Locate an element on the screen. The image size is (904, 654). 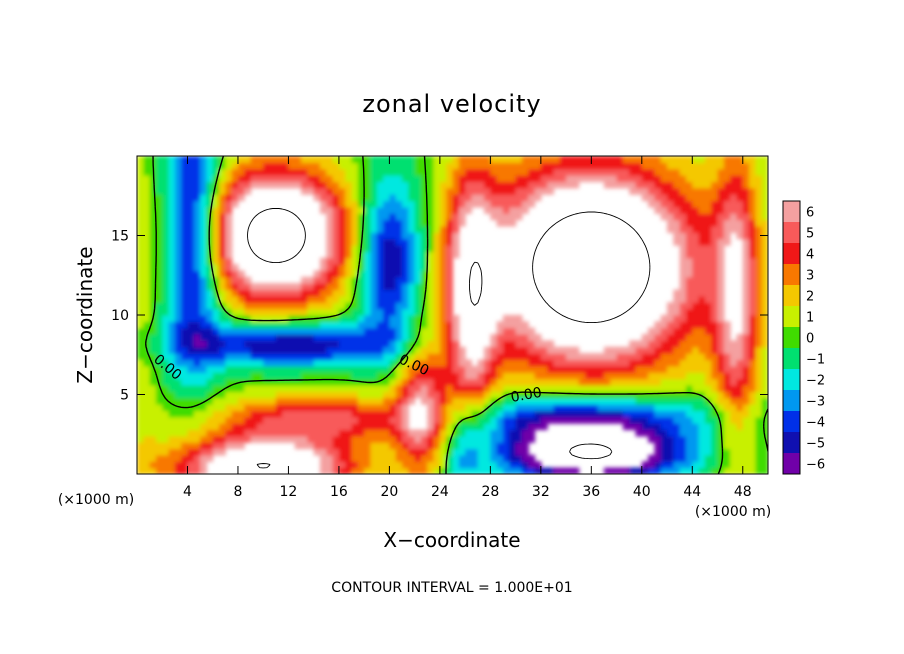
colorbar-label: −1 is located at coordinates (815, 360).